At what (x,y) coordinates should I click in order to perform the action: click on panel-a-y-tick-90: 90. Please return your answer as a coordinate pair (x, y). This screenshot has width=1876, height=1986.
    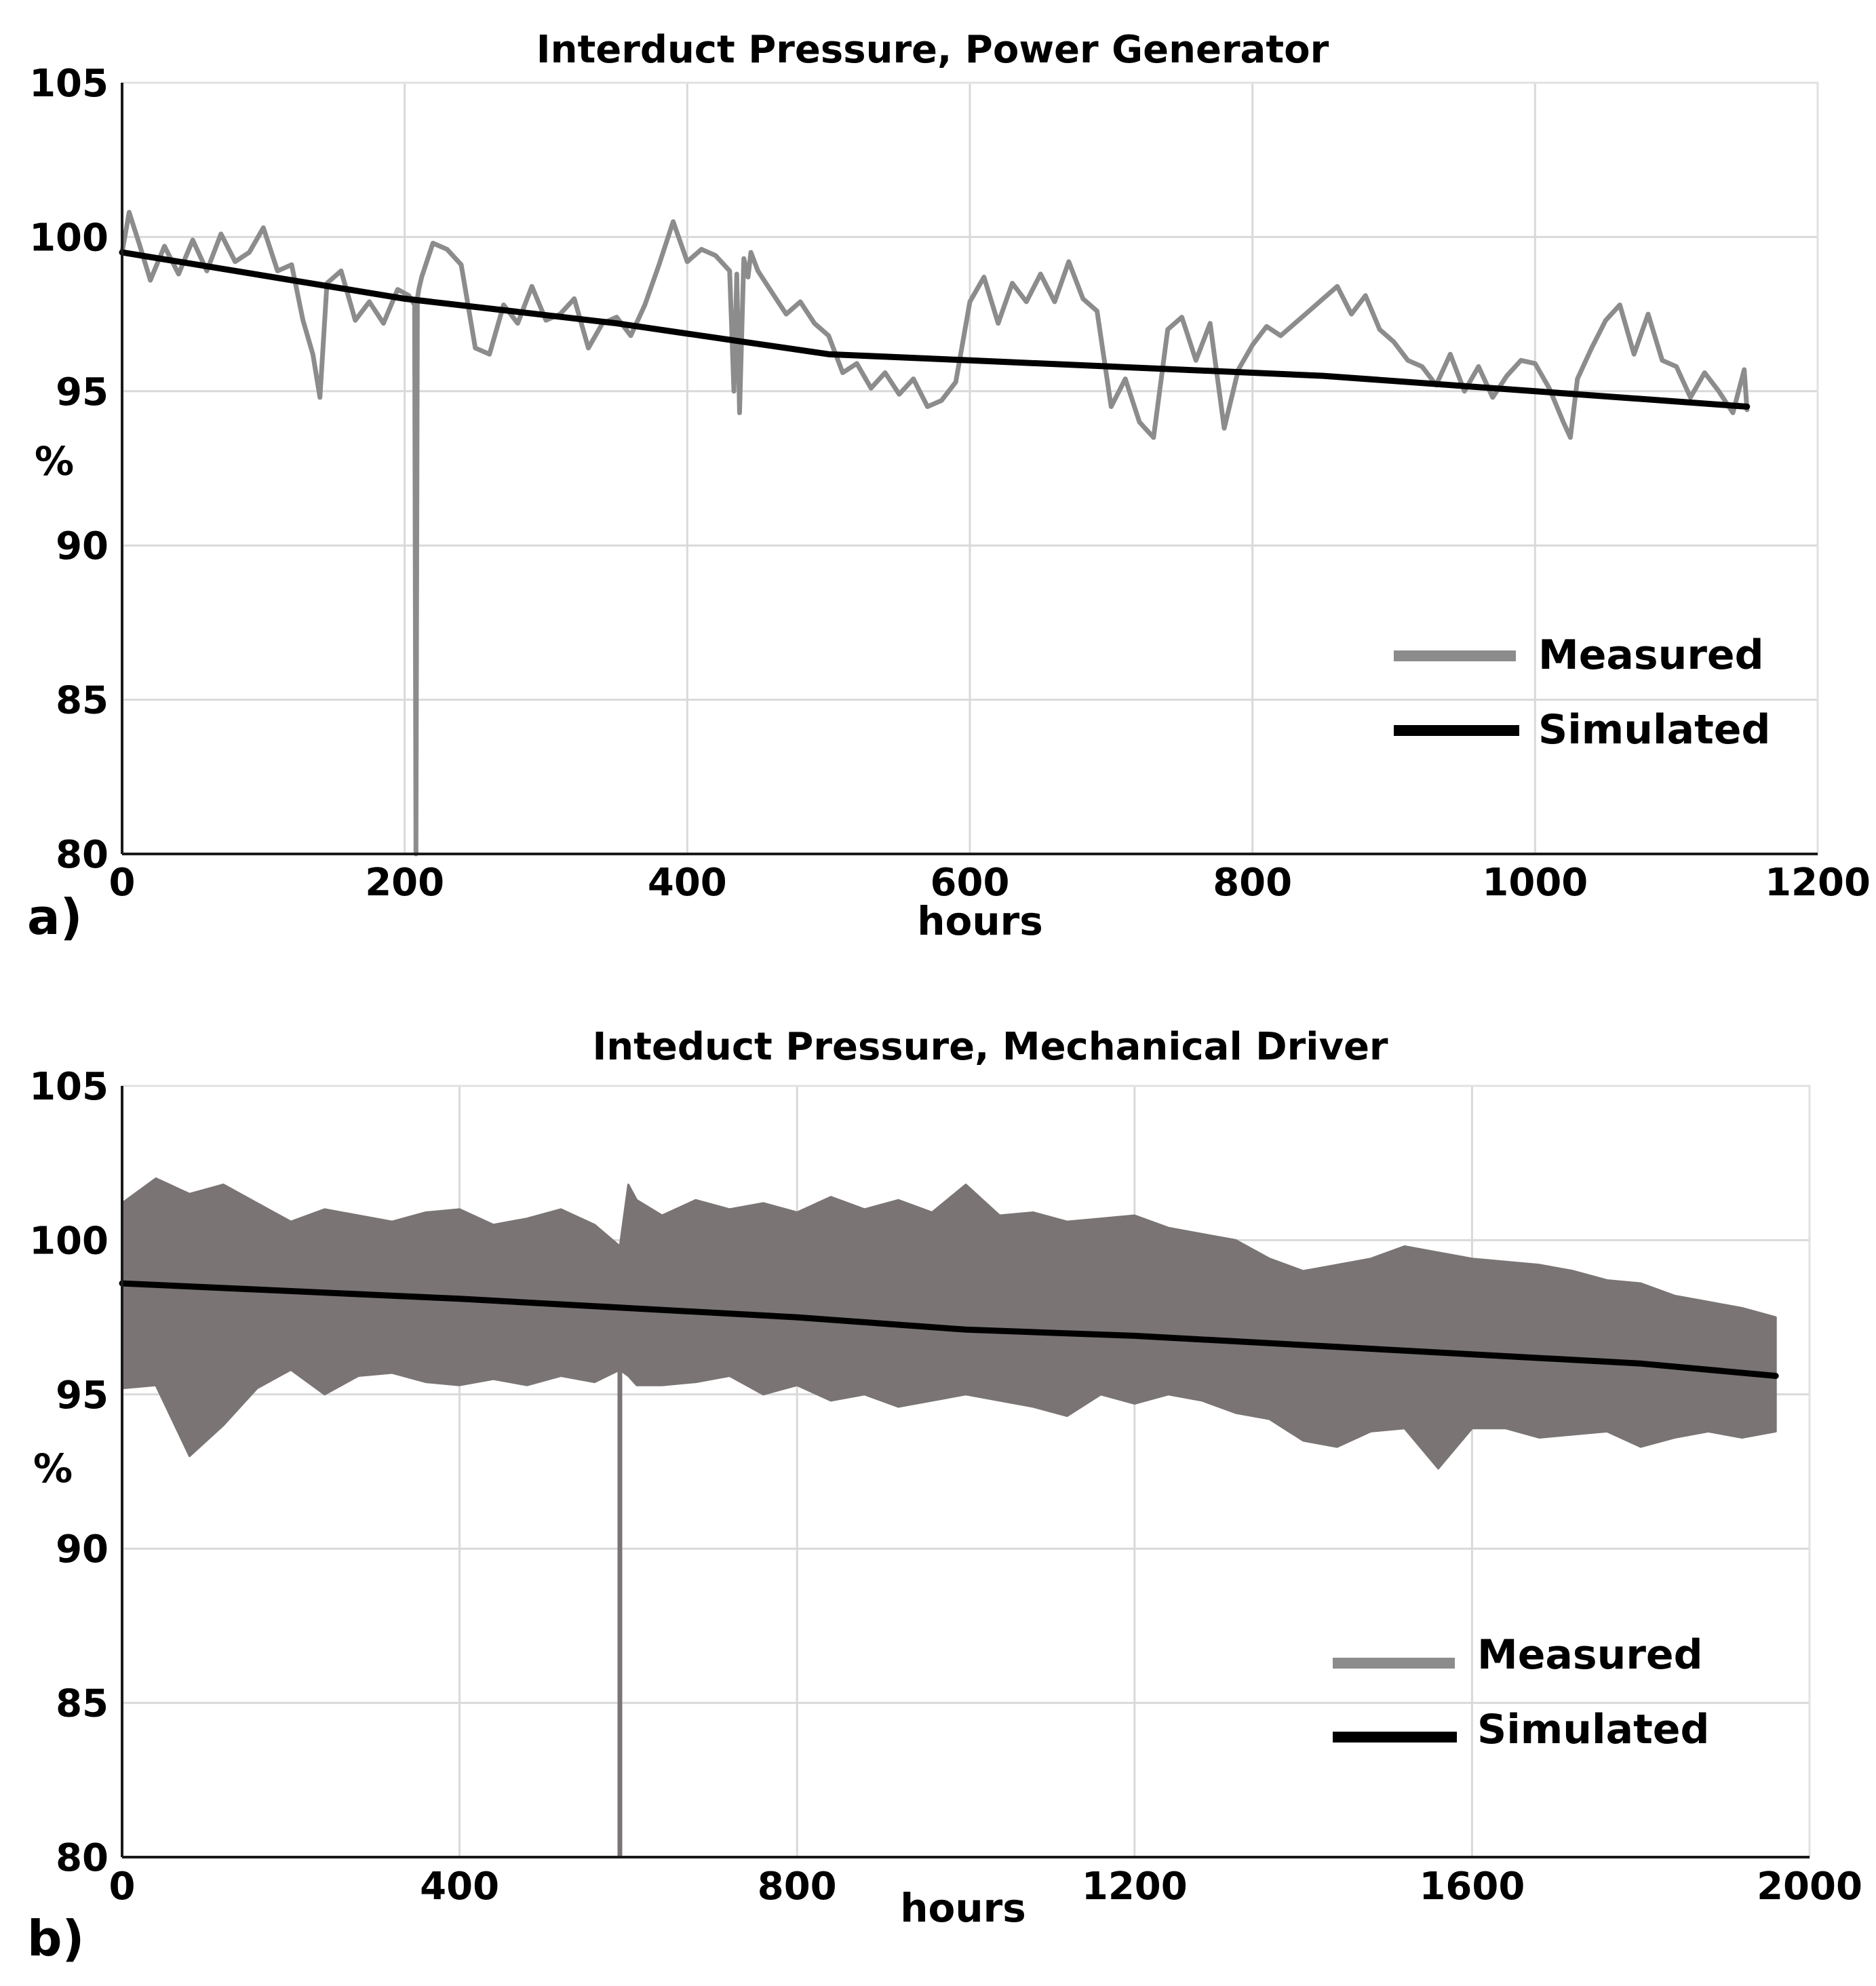
    Looking at the image, I should click on (82, 546).